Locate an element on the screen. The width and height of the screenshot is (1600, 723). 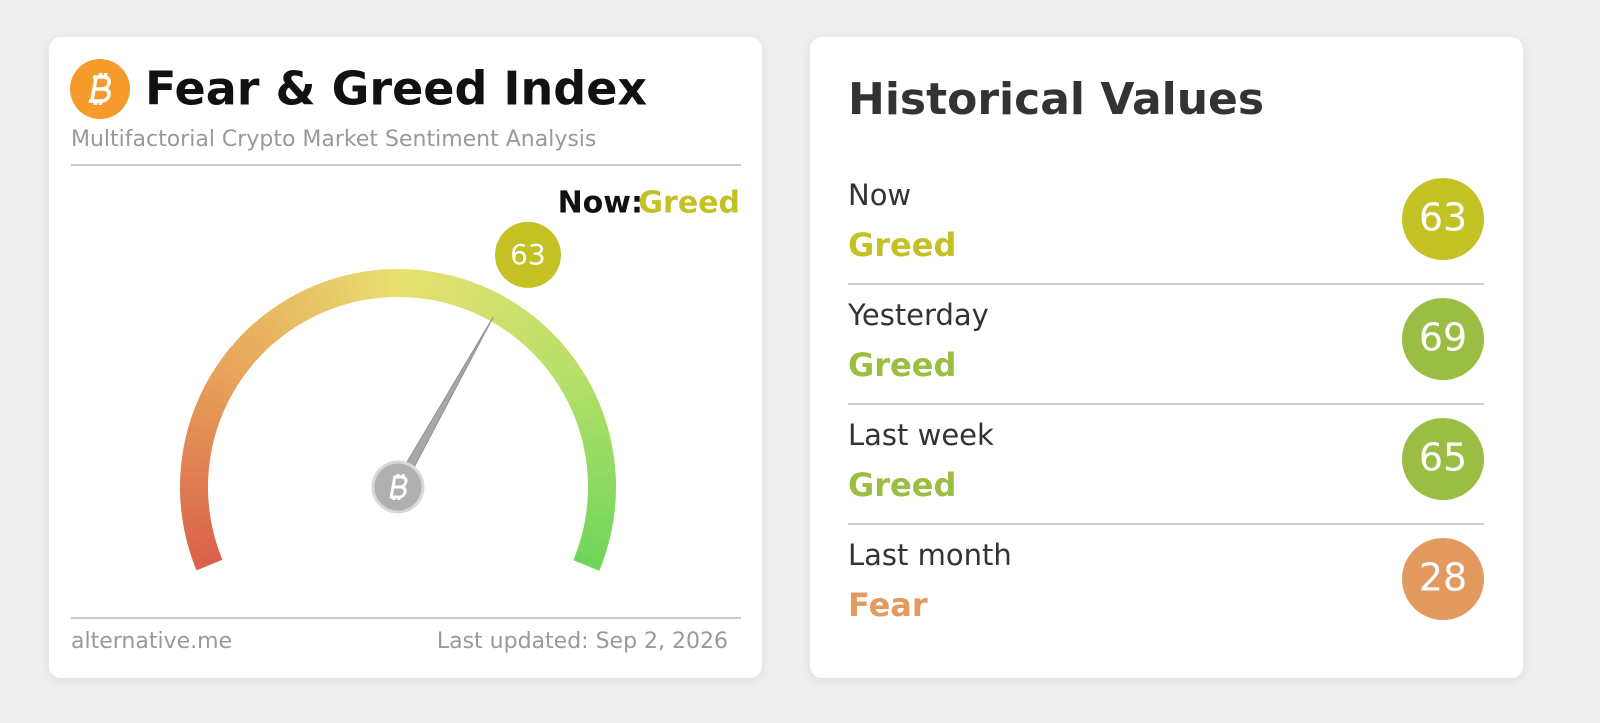
history-title: Historical Values is located at coordinates (1056, 99).